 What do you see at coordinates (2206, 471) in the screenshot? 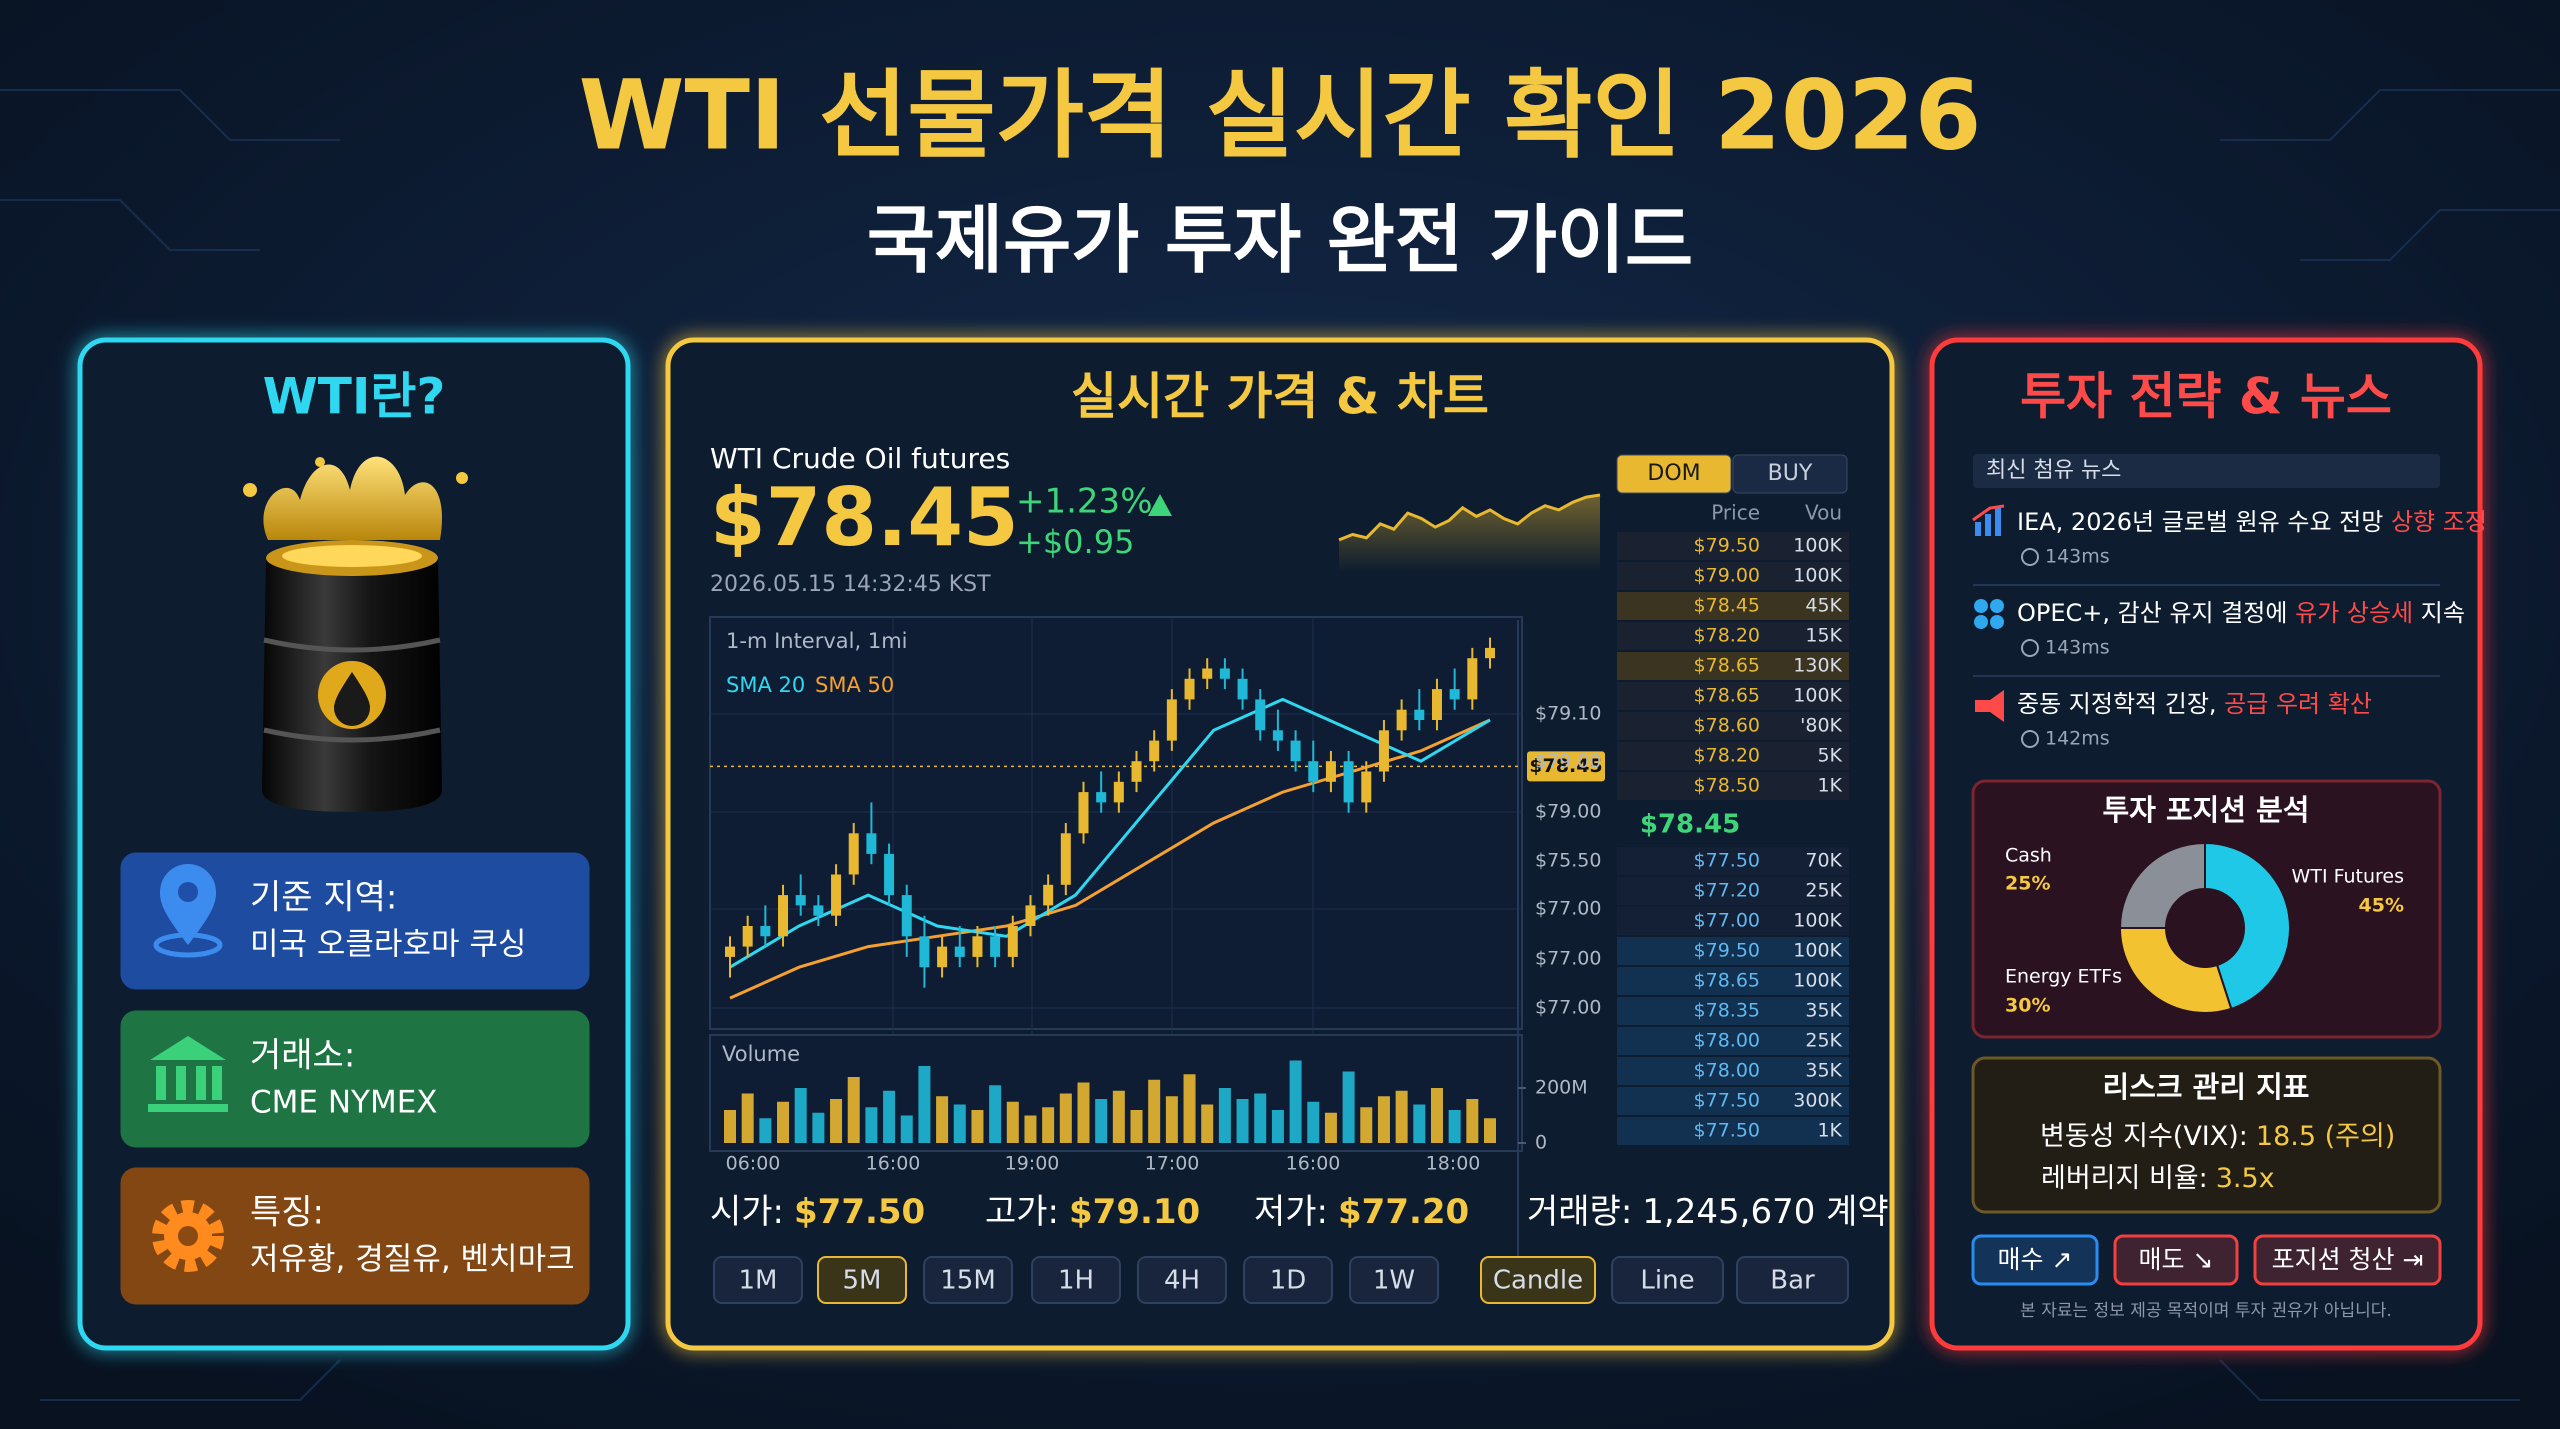
I see `news-bar` at bounding box center [2206, 471].